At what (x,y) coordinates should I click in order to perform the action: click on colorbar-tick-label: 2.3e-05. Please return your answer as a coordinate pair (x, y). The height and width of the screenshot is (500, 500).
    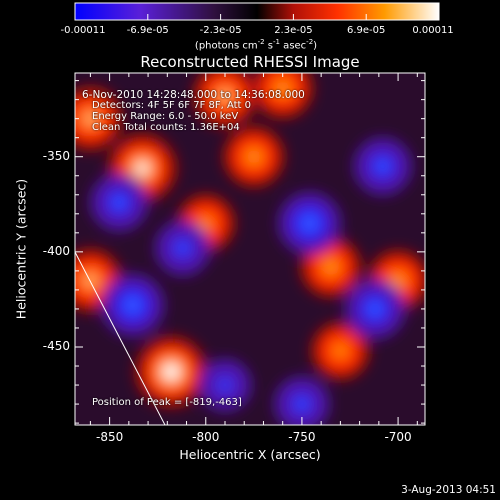
    Looking at the image, I should click on (293, 30).